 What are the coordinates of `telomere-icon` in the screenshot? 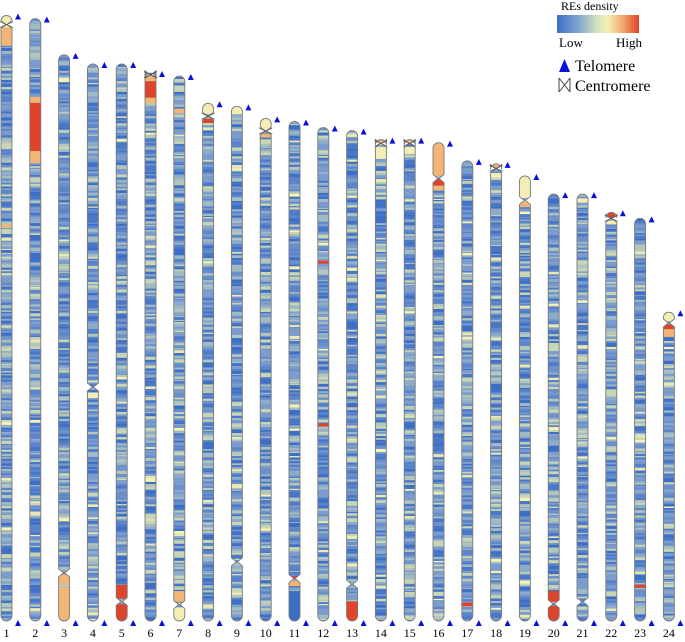 It's located at (564, 65).